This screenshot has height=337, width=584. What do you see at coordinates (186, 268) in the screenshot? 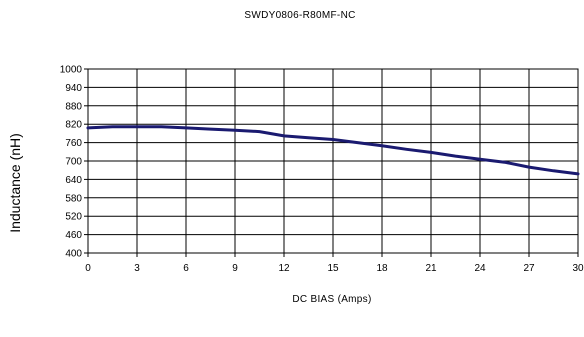
I see `x-tick-label: 6` at bounding box center [186, 268].